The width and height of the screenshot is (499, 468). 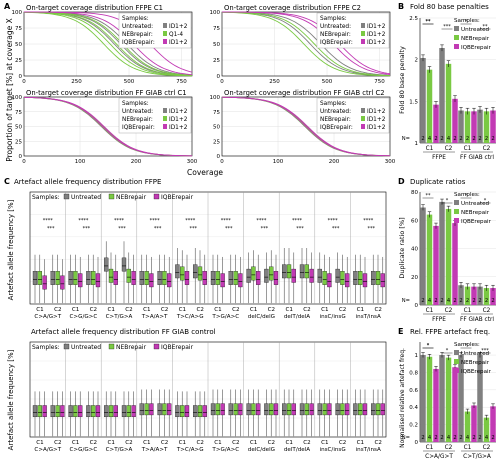 What do you see at coordinates (84, 450) in the screenshot?
I see `category-label: C>G/G>C` at bounding box center [84, 450].